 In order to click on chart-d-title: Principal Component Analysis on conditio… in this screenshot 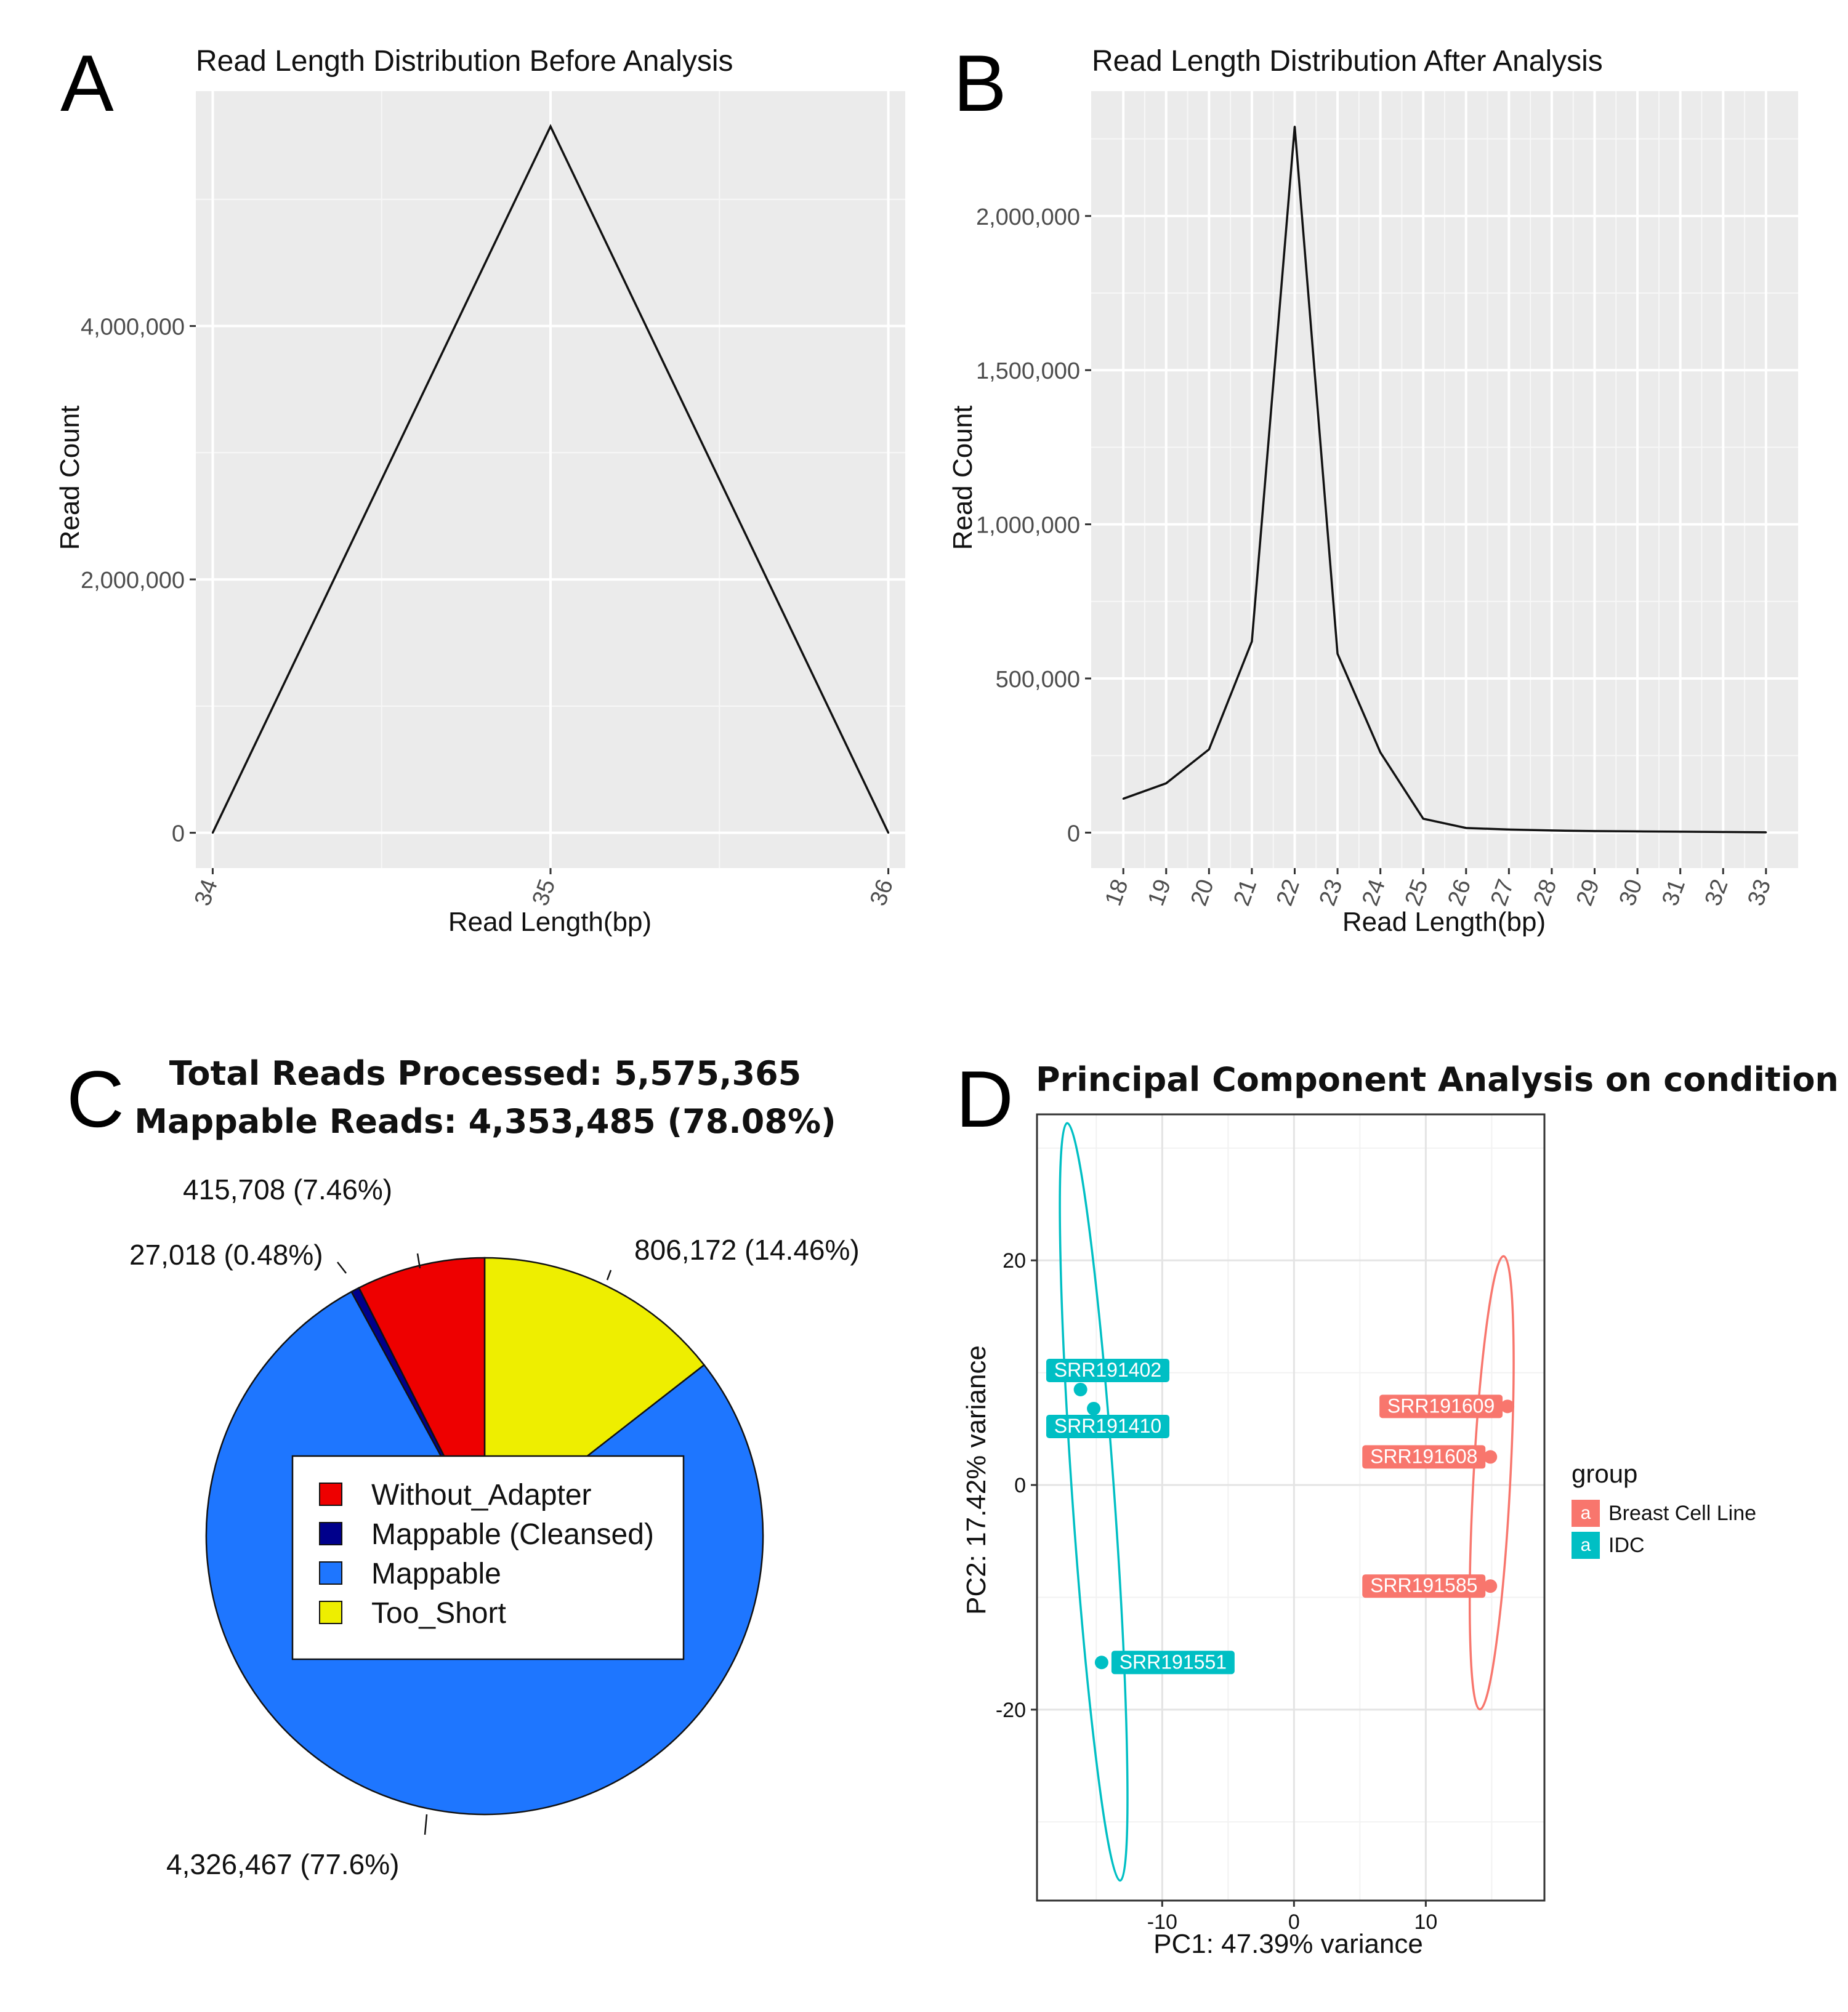, I will do `click(1437, 1079)`.